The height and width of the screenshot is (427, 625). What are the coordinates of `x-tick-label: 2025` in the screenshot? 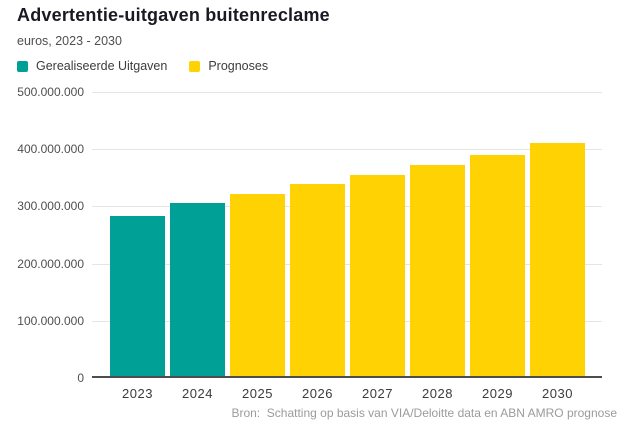 It's located at (257, 393).